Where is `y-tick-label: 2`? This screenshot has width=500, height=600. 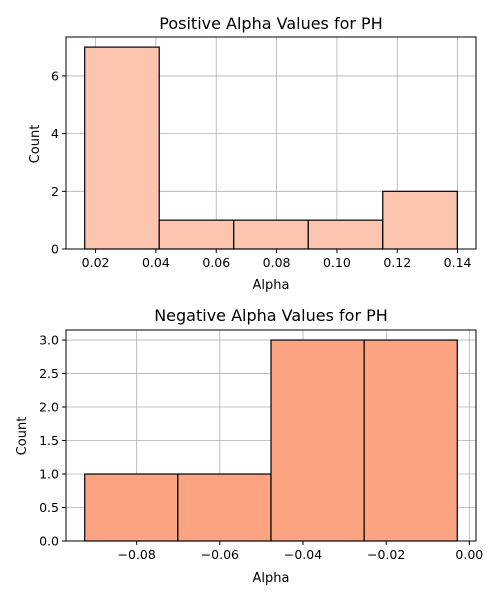
y-tick-label: 2 is located at coordinates (55, 191).